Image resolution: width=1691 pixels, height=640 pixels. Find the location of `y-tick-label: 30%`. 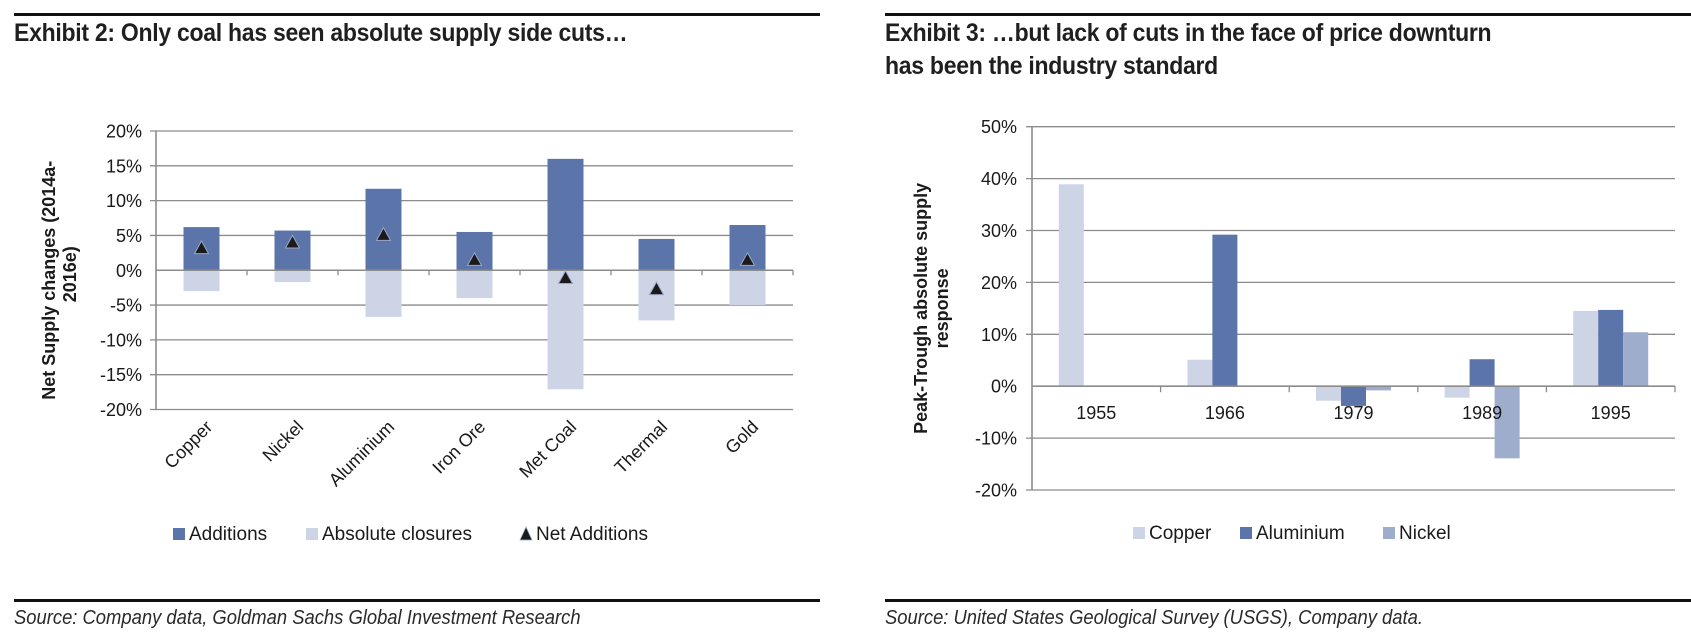

y-tick-label: 30% is located at coordinates (999, 231).